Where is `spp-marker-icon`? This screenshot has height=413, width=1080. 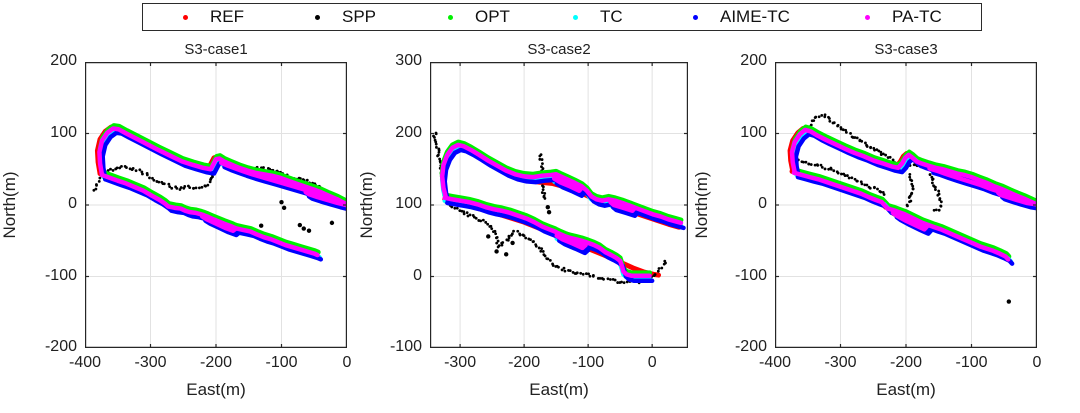 spp-marker-icon is located at coordinates (317, 17).